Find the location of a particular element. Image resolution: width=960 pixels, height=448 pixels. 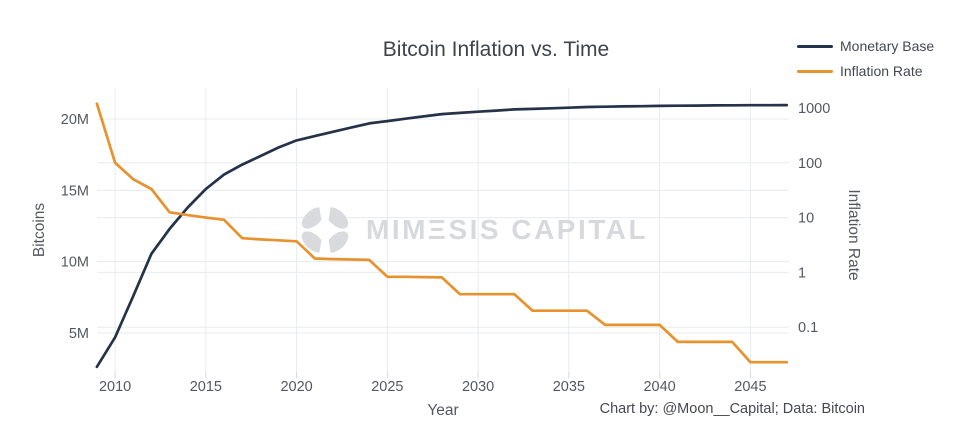

x-tick-label: 2025 is located at coordinates (387, 387).